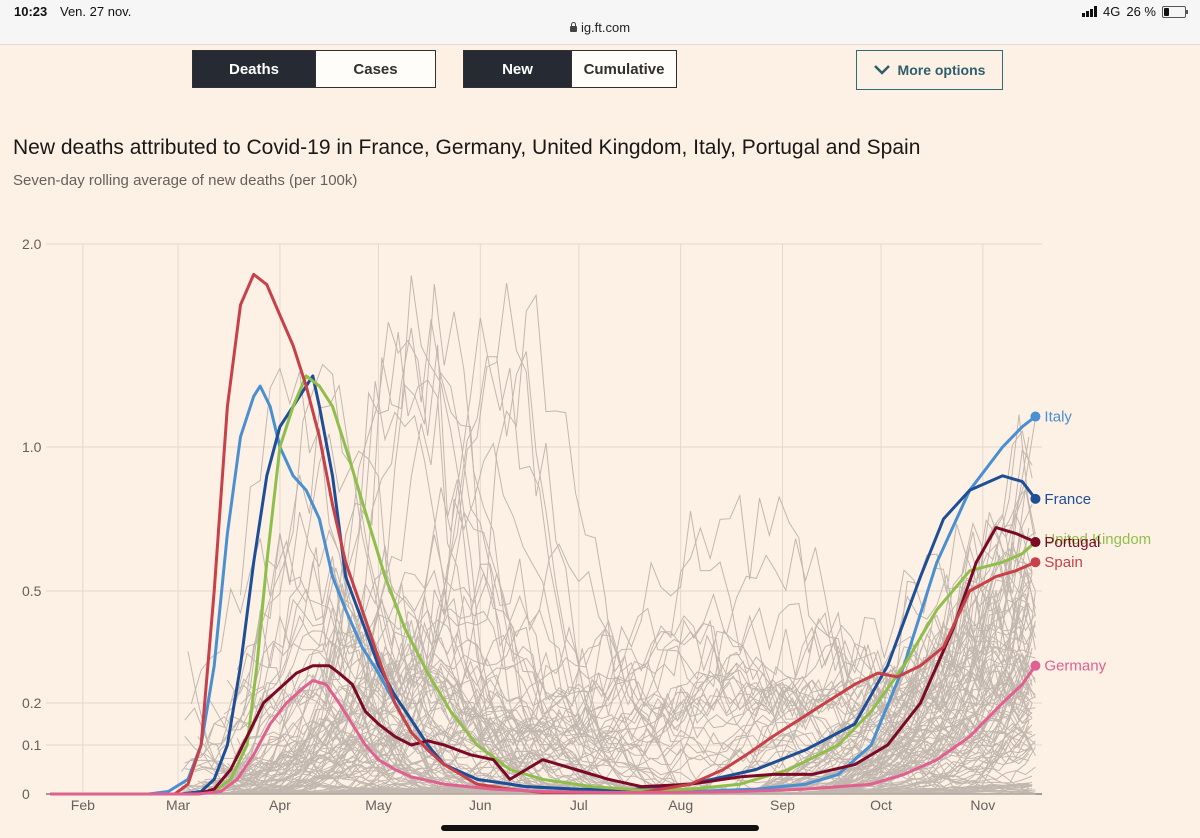  What do you see at coordinates (1058, 417) in the screenshot?
I see `series-label: Italy` at bounding box center [1058, 417].